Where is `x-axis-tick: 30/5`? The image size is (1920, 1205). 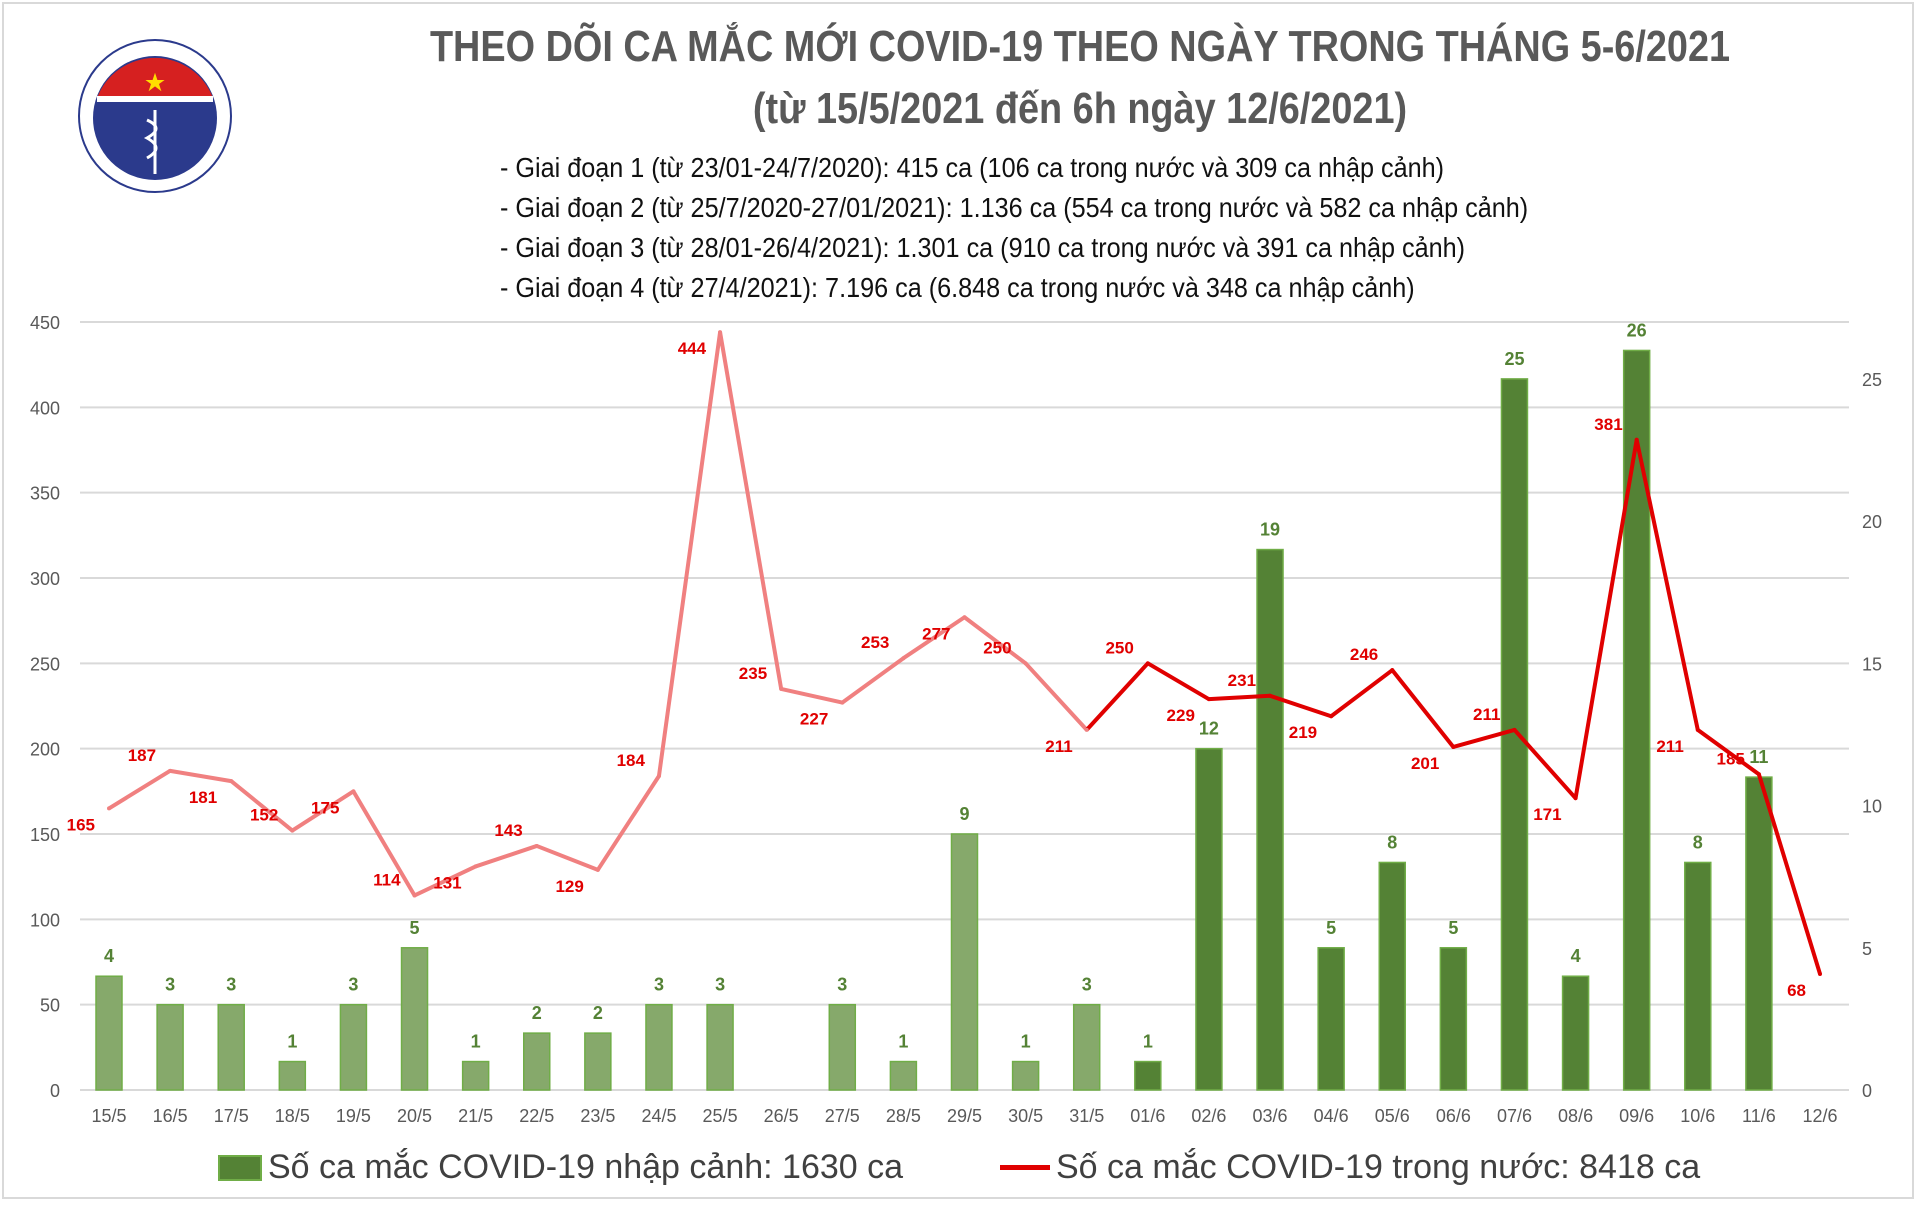
x-axis-tick: 30/5 is located at coordinates (1025, 1116).